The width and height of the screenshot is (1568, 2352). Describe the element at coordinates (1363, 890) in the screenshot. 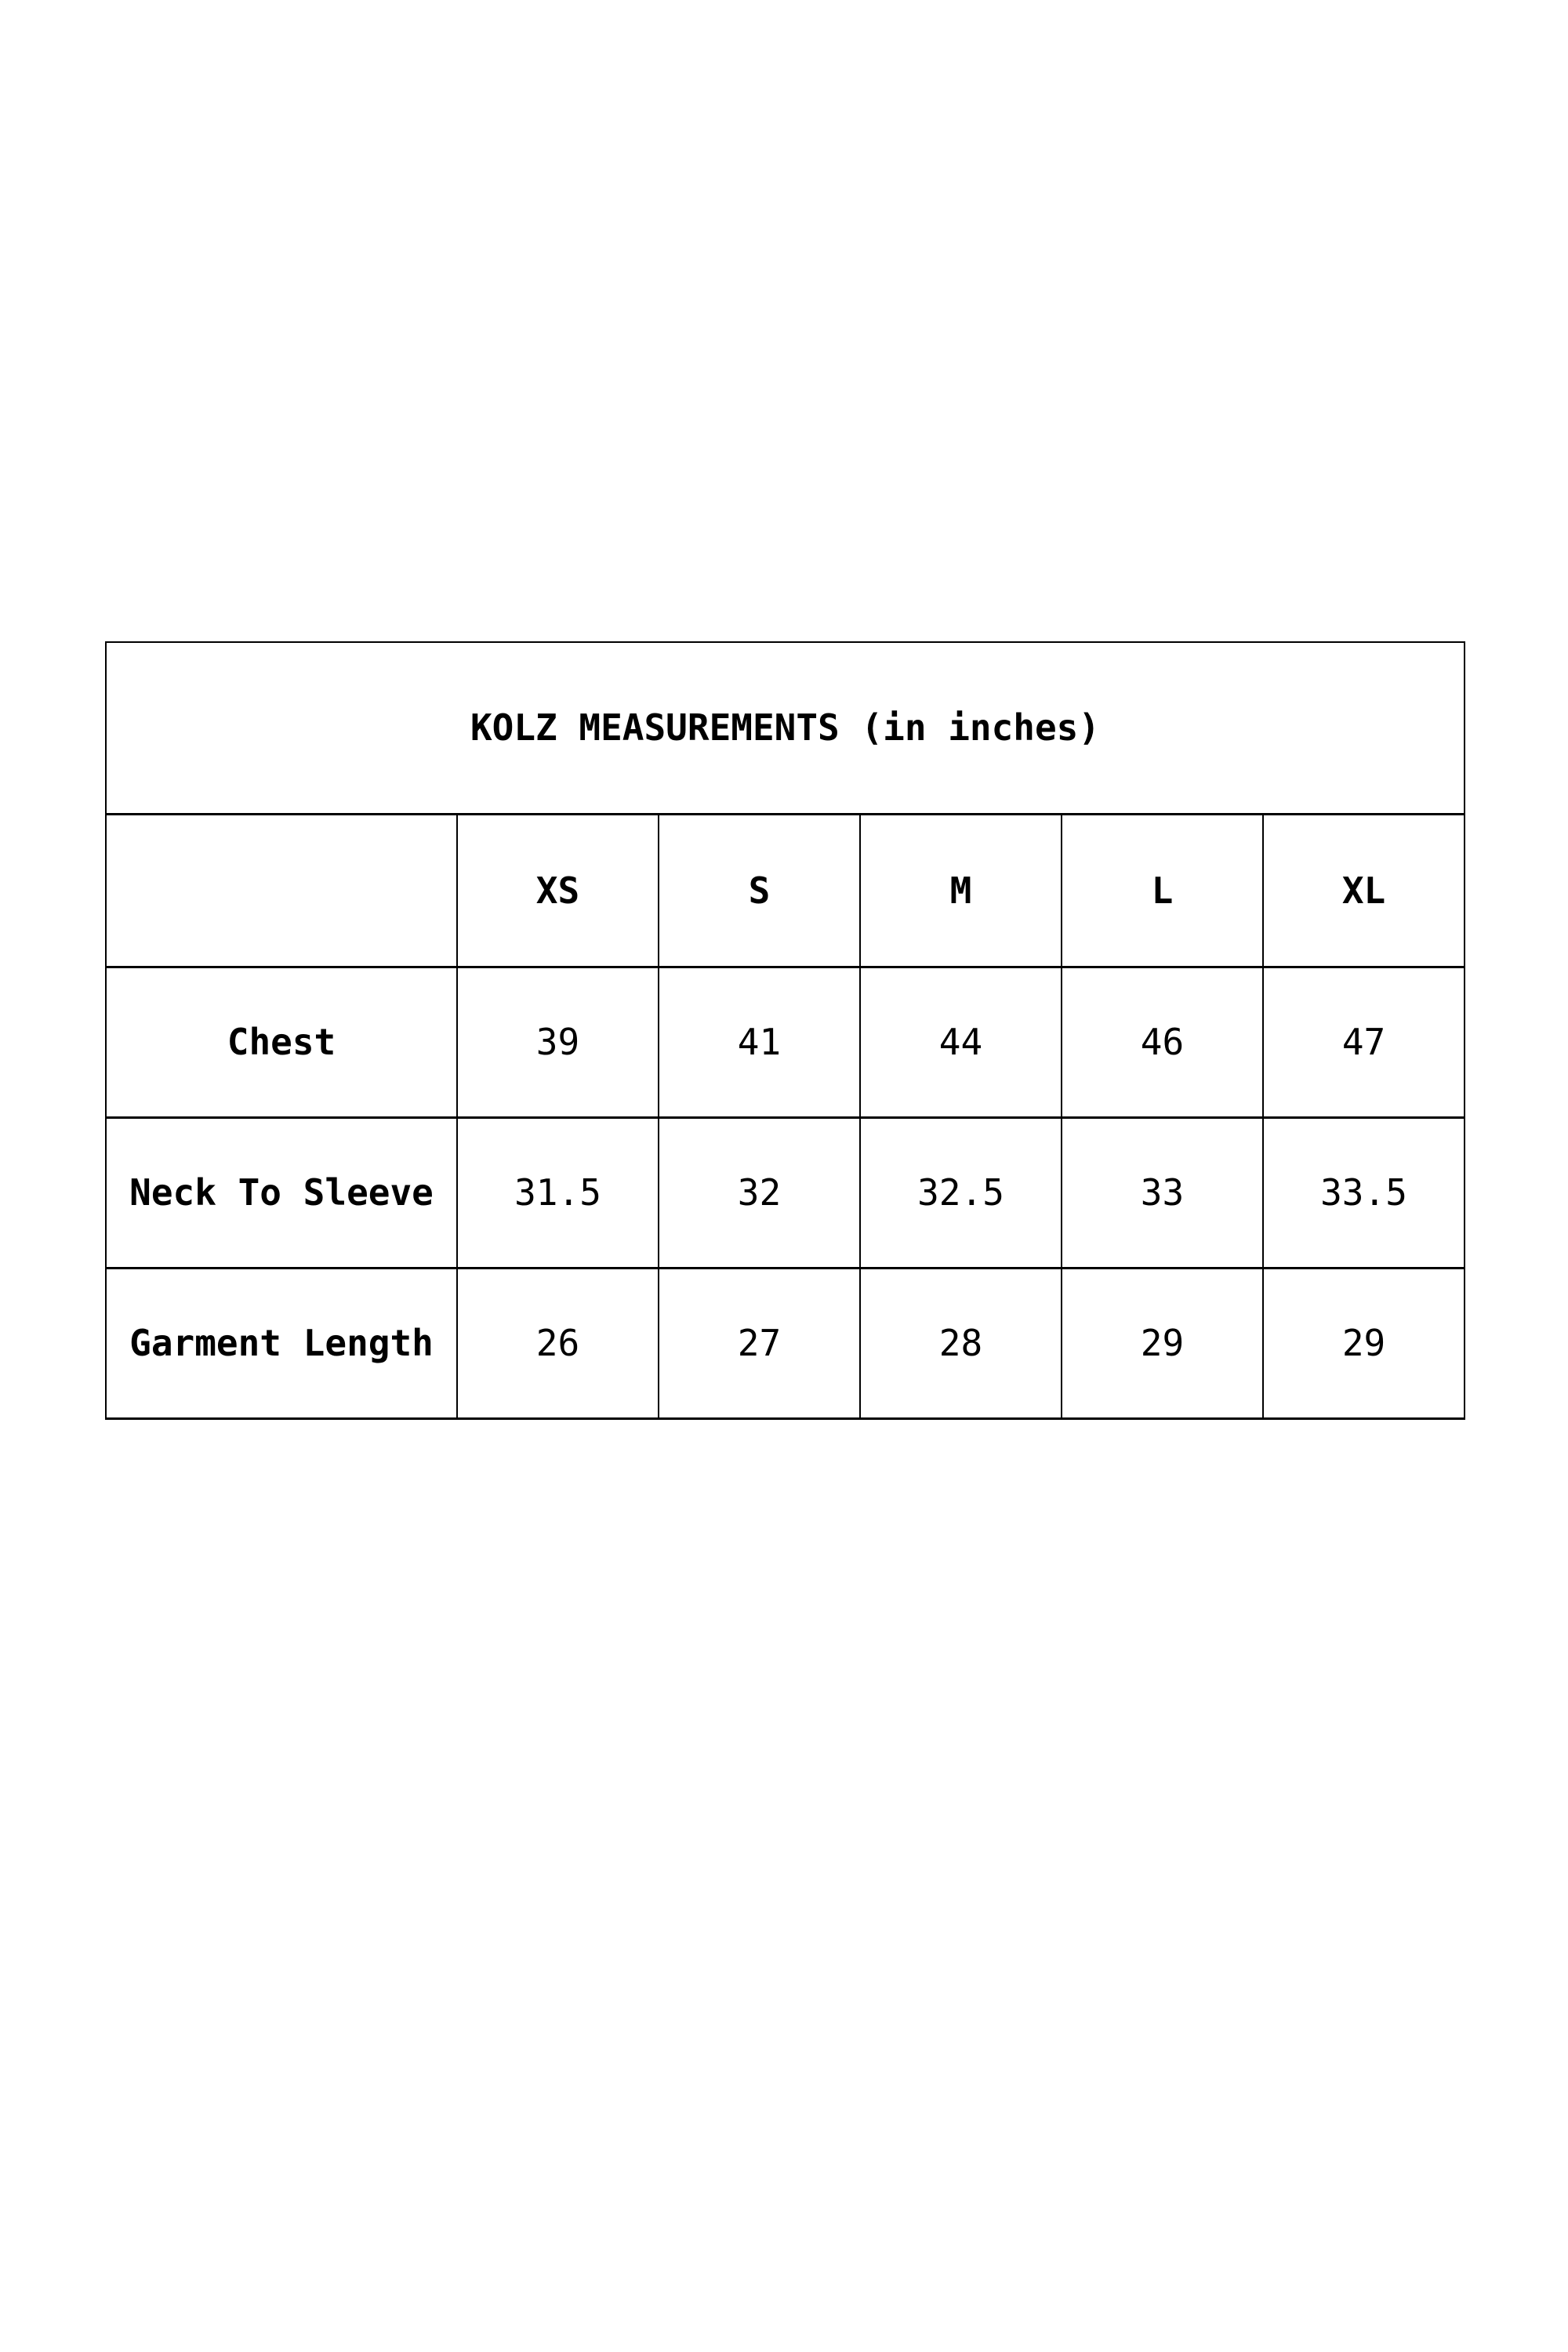

I see `size-header-xl: XL` at that location.